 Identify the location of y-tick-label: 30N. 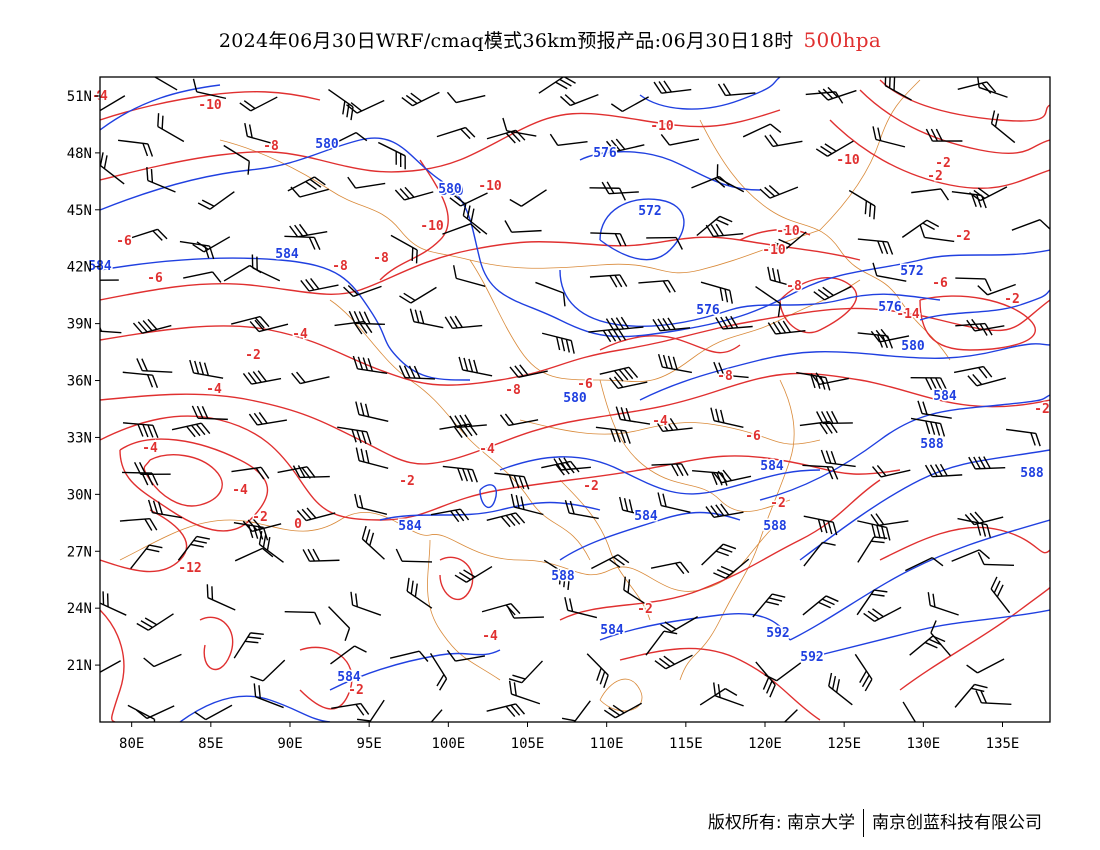
(79, 495).